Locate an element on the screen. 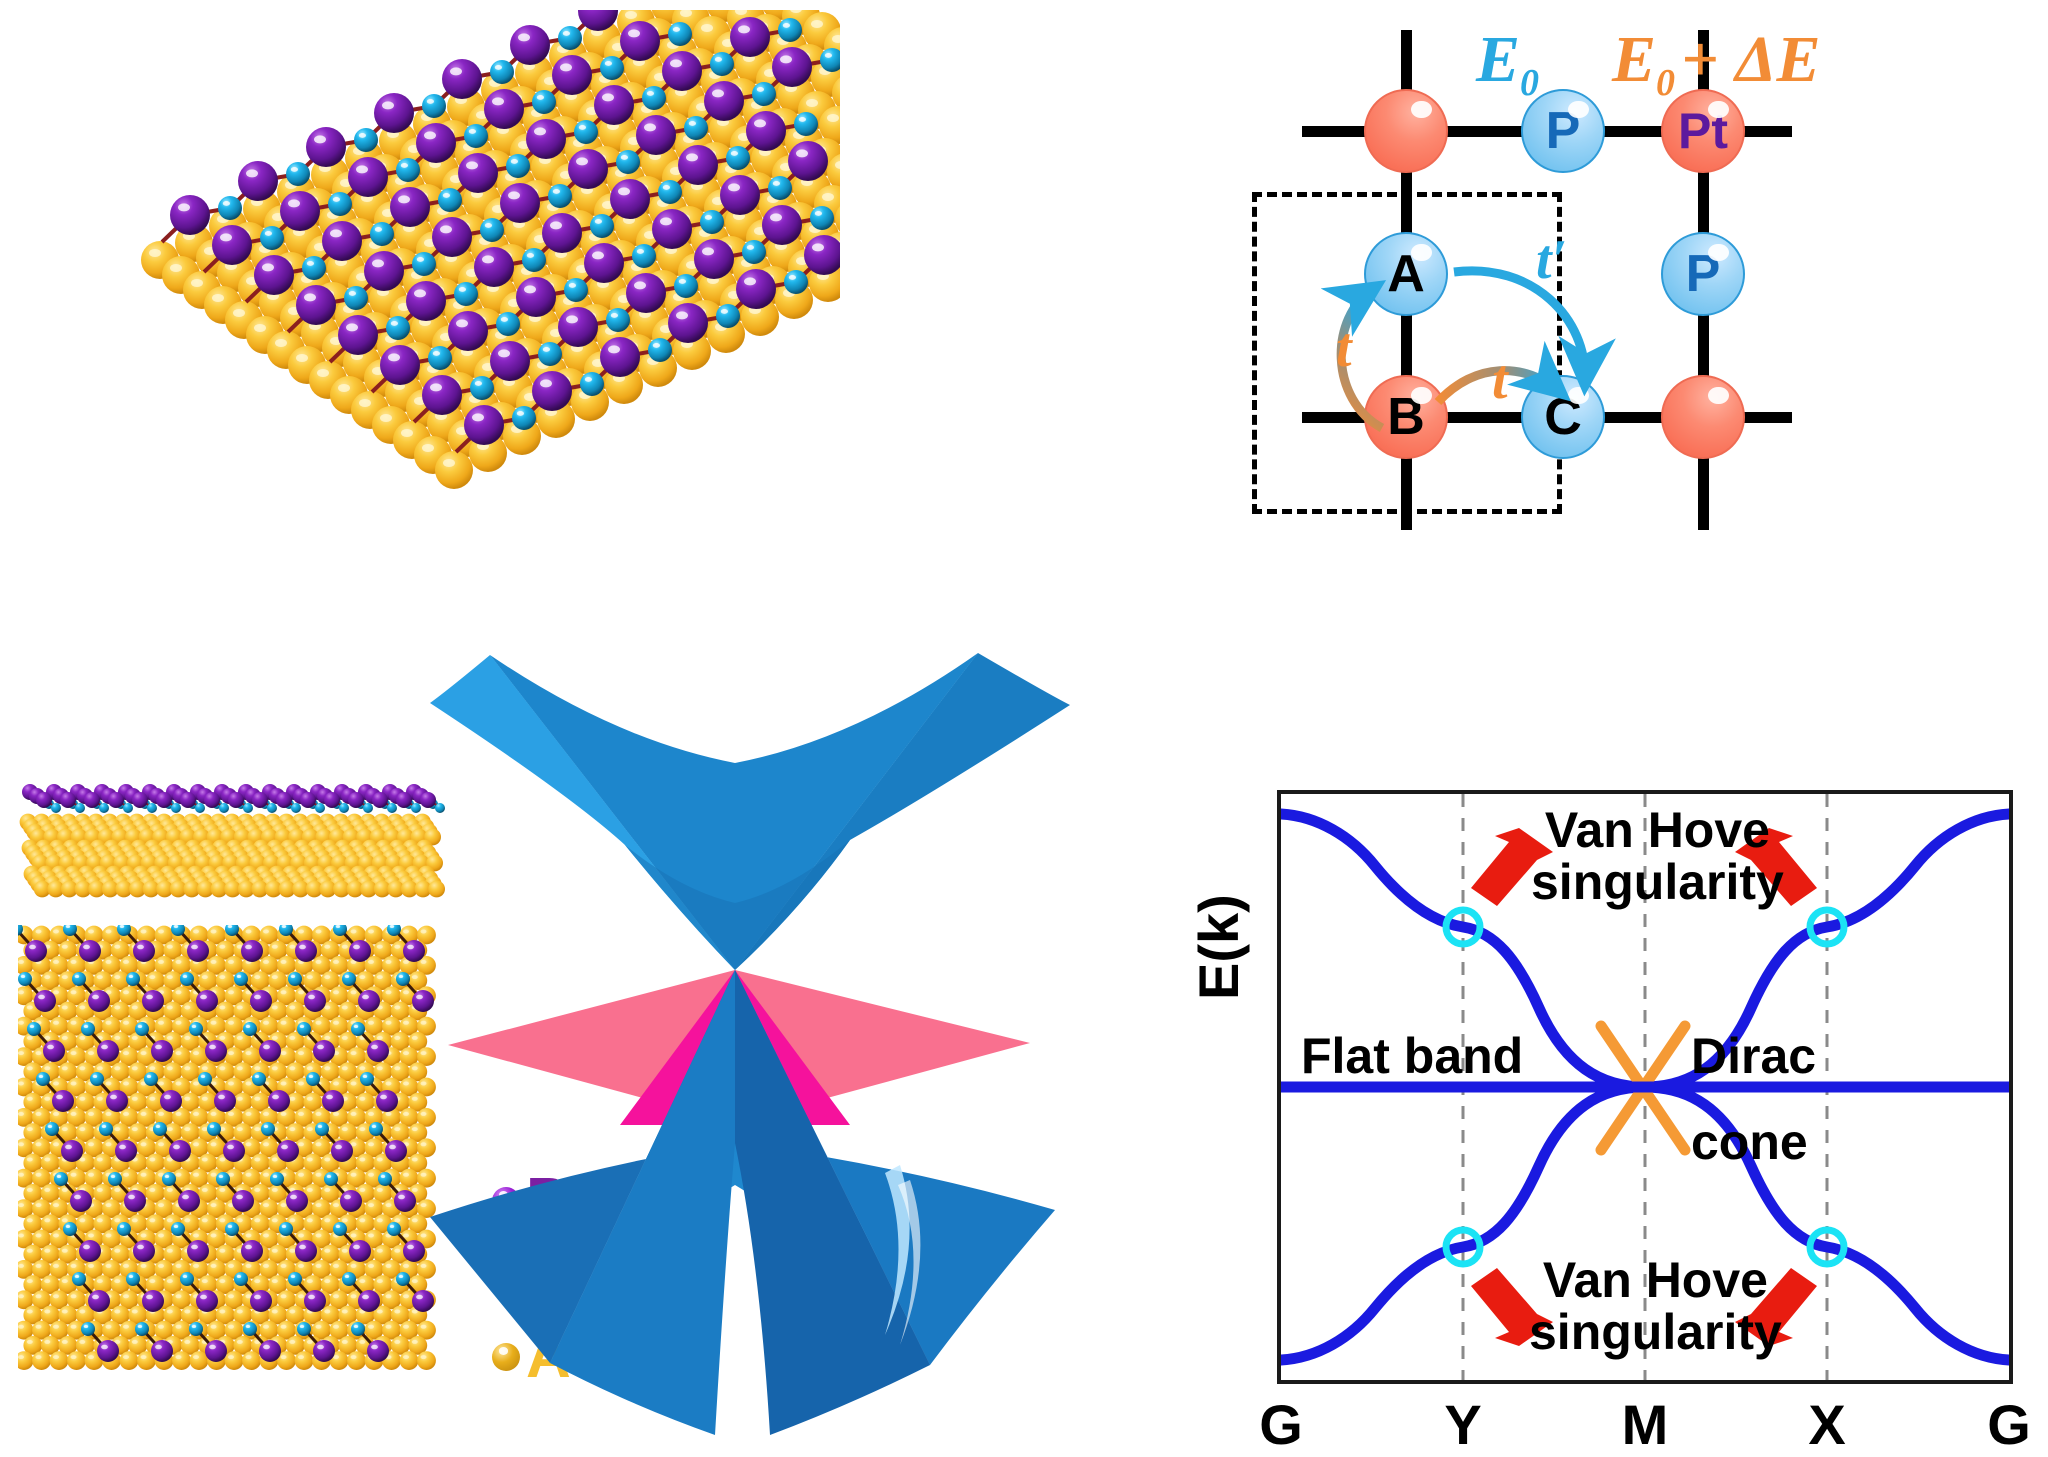 This screenshot has width=2048, height=1457. structure-side-svg is located at coordinates (232, 841).